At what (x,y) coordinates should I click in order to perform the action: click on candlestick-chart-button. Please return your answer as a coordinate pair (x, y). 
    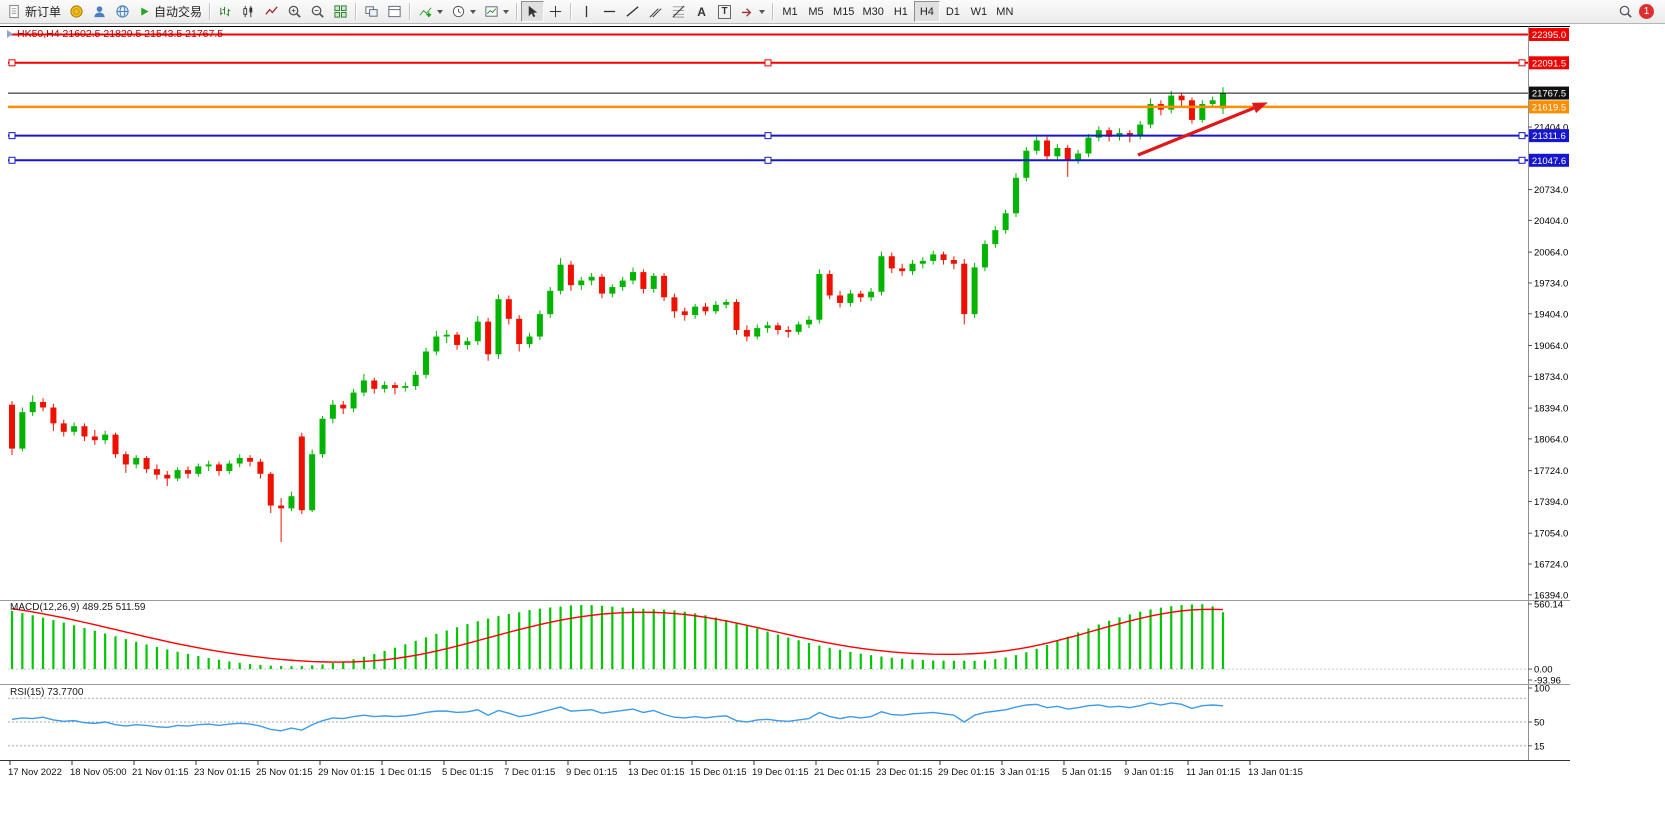
    Looking at the image, I should click on (248, 11).